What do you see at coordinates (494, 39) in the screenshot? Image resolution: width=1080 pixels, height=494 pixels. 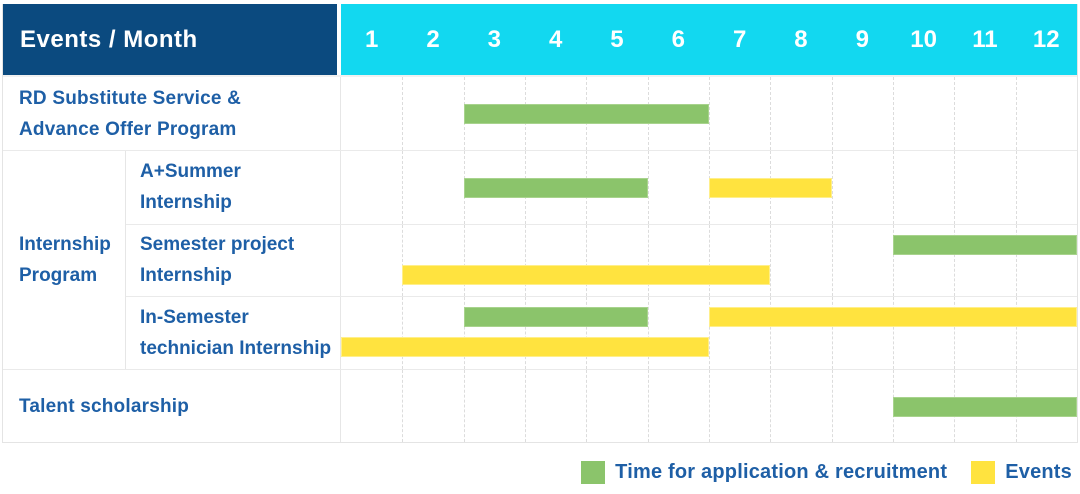 I see `month-header-cell: 3` at bounding box center [494, 39].